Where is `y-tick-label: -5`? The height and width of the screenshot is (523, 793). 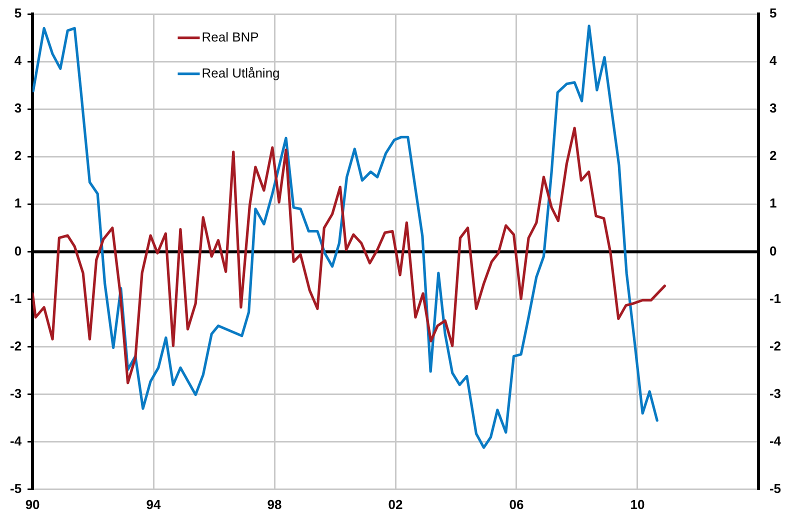
y-tick-label: -5 is located at coordinates (16, 488).